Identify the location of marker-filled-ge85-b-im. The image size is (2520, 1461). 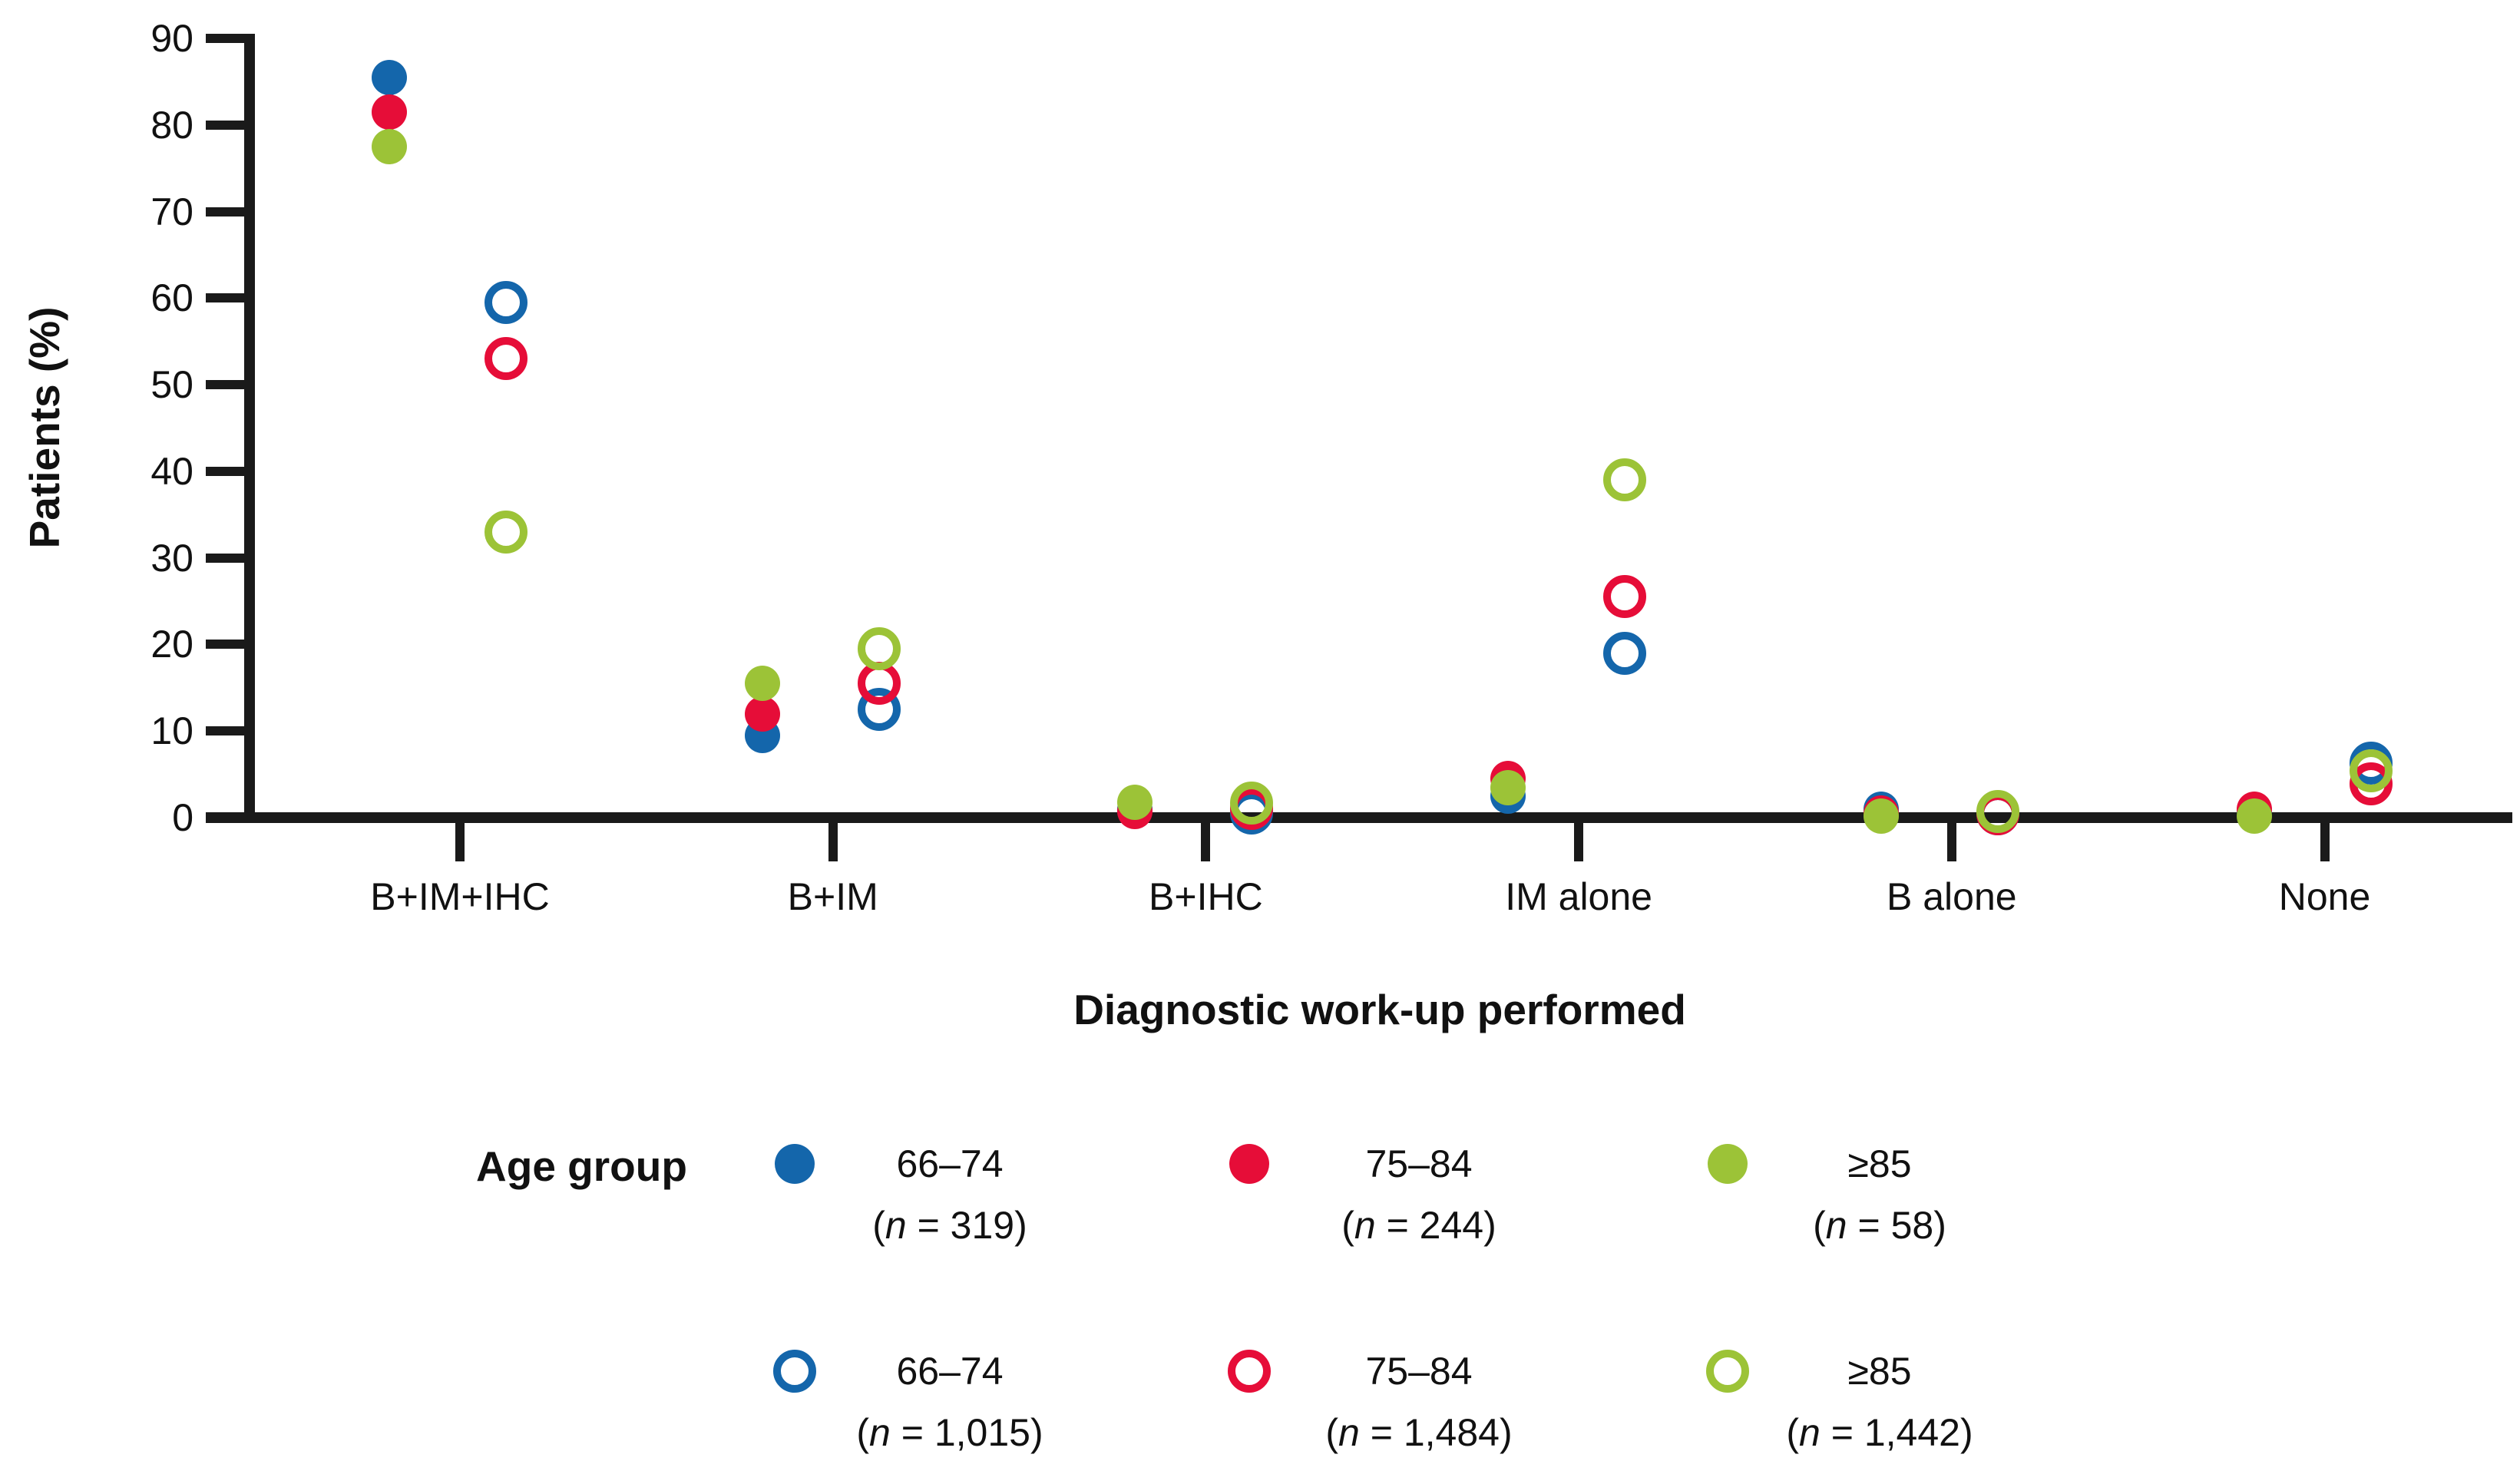
(762, 684).